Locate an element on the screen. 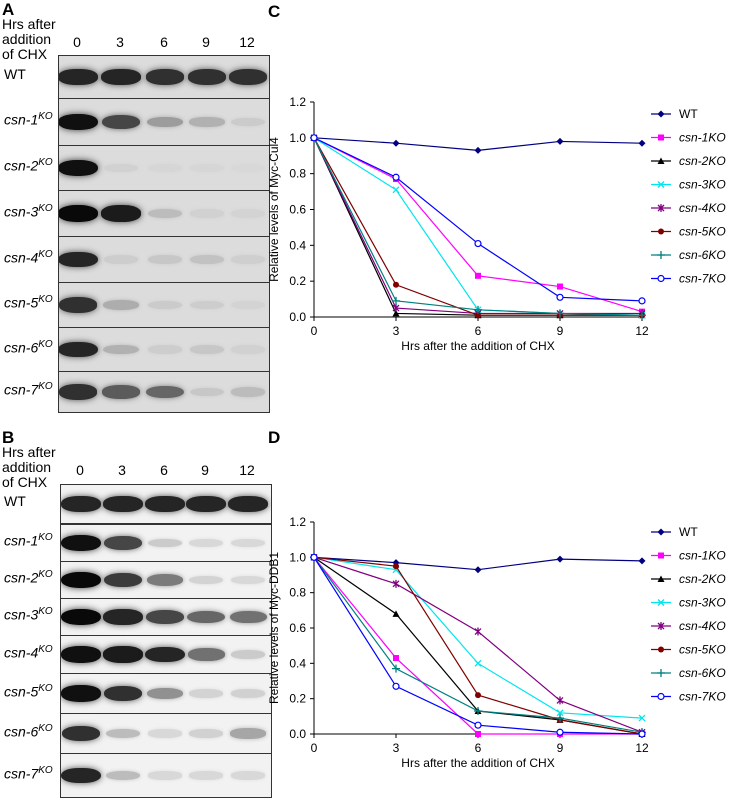 This screenshot has width=730, height=800. header-line: addition is located at coordinates (27, 39).